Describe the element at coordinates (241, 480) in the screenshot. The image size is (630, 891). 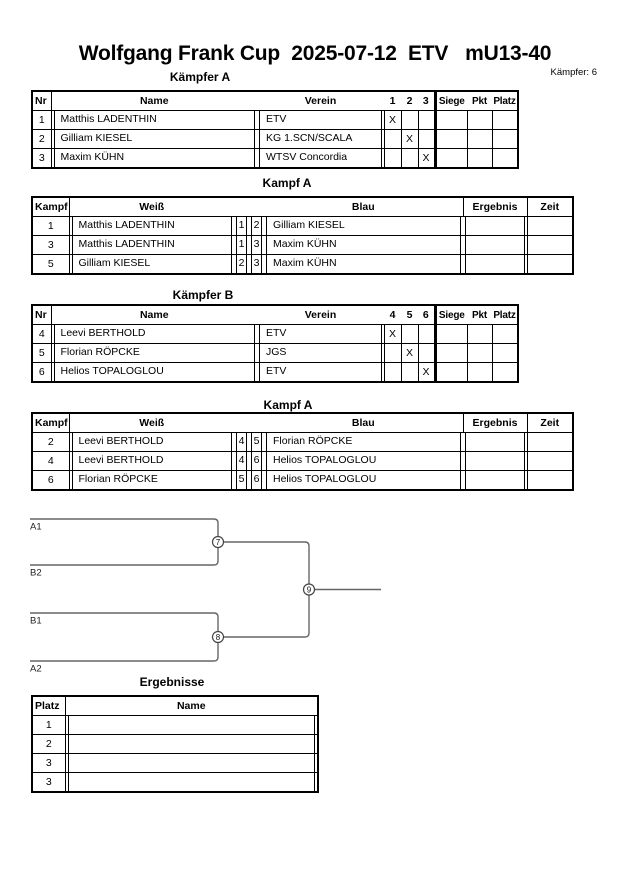
I see `weiss-nr-cell: 5` at that location.